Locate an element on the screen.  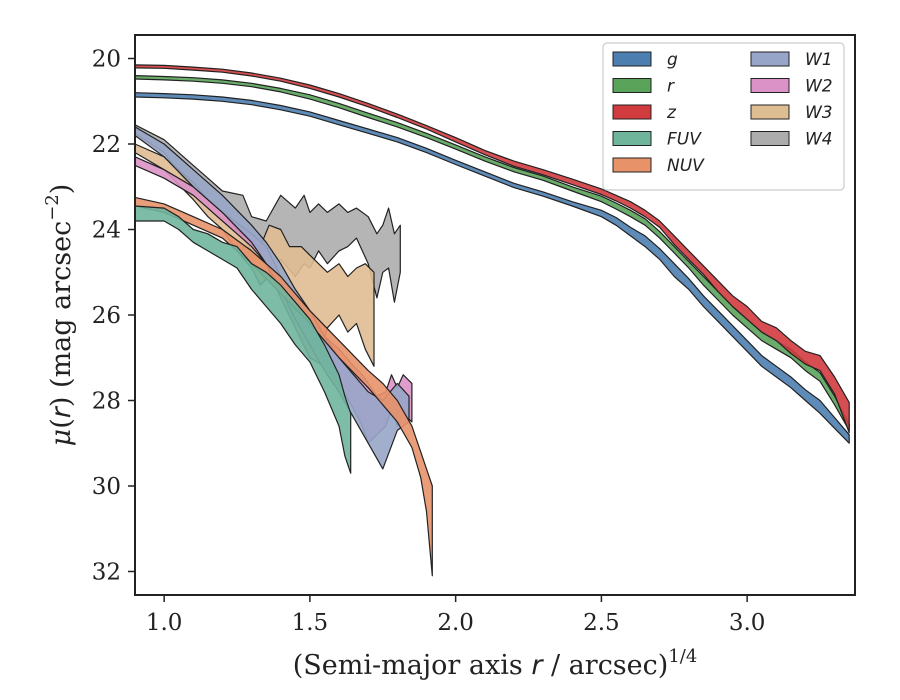
legend-label-nuv: NUV is located at coordinates (686, 166).